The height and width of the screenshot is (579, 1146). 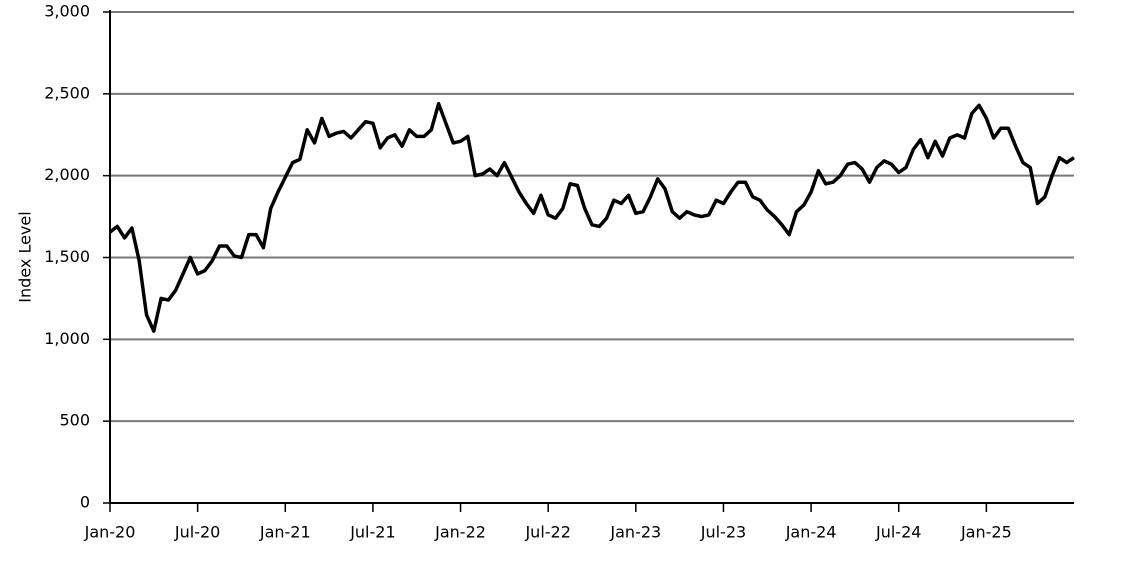 What do you see at coordinates (723, 532) in the screenshot?
I see `x-tick-label: Jul-23` at bounding box center [723, 532].